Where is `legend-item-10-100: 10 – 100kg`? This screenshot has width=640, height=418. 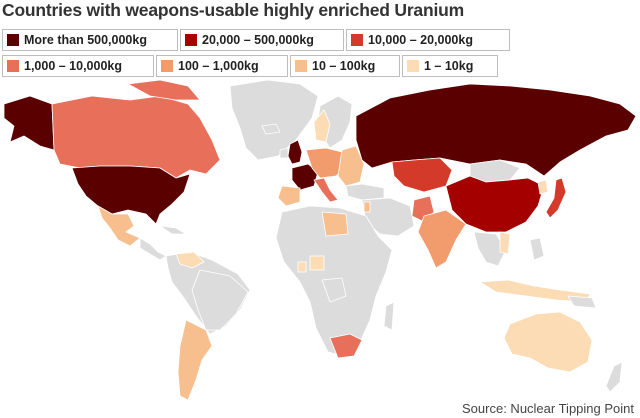 legend-item-10-100: 10 – 100kg is located at coordinates (345, 66).